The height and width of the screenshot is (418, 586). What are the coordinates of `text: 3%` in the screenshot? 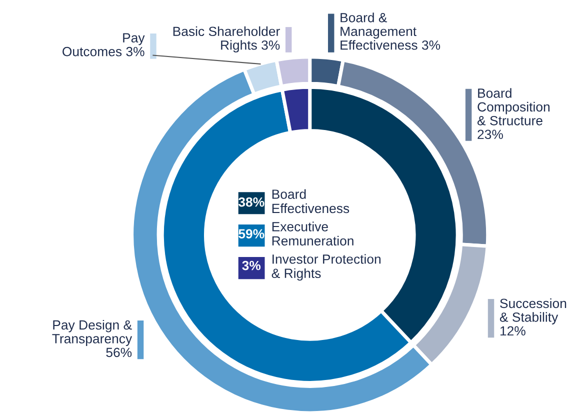 It's located at (251, 265).